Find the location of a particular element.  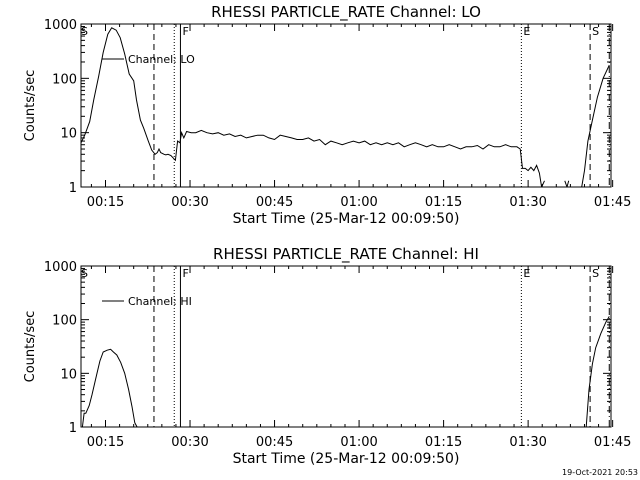

chart-0-xtick-label: 00:15 is located at coordinates (105, 202).